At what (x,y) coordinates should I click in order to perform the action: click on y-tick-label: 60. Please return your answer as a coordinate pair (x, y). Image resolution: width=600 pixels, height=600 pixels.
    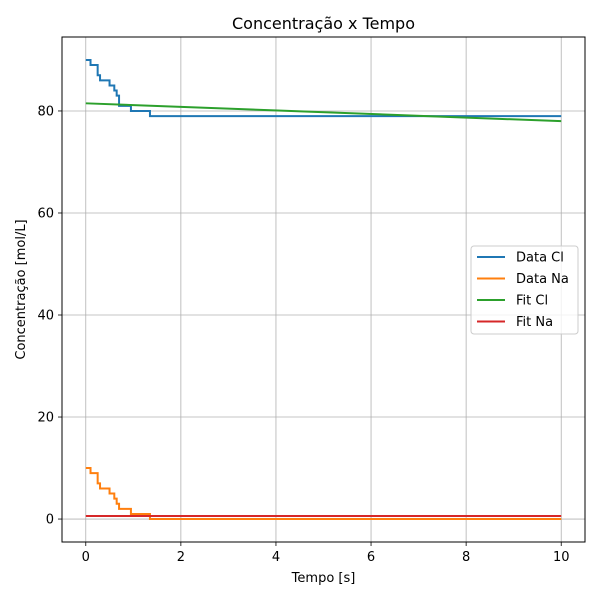
    Looking at the image, I should click on (45, 213).